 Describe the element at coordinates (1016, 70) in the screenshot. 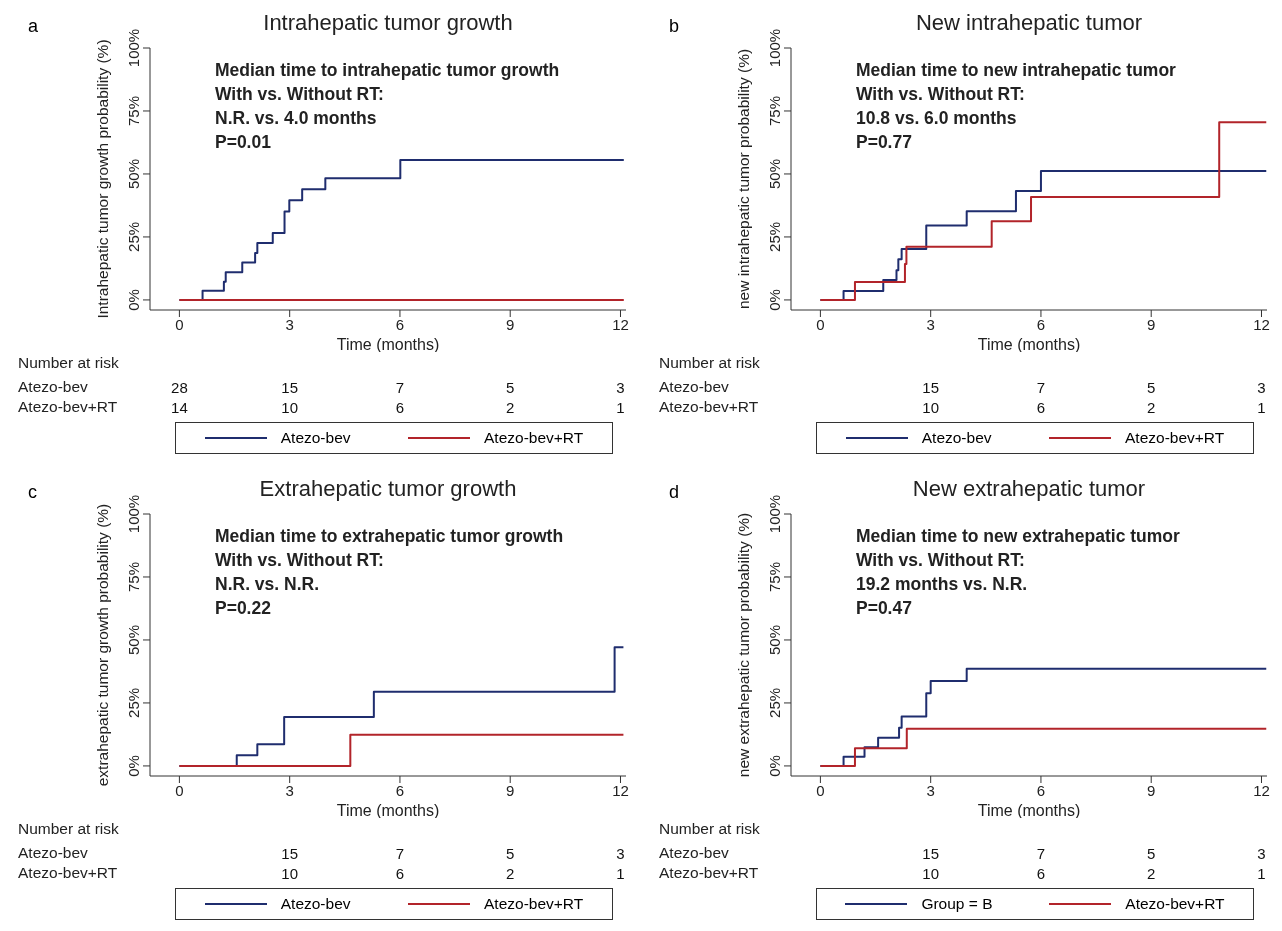

I see `annotation: Median time to new intrahepatic tumor` at that location.